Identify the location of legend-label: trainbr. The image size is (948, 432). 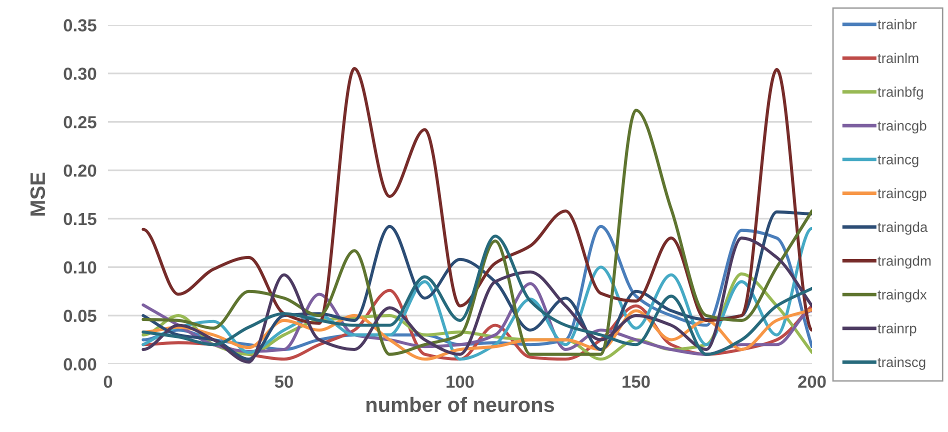
(897, 24).